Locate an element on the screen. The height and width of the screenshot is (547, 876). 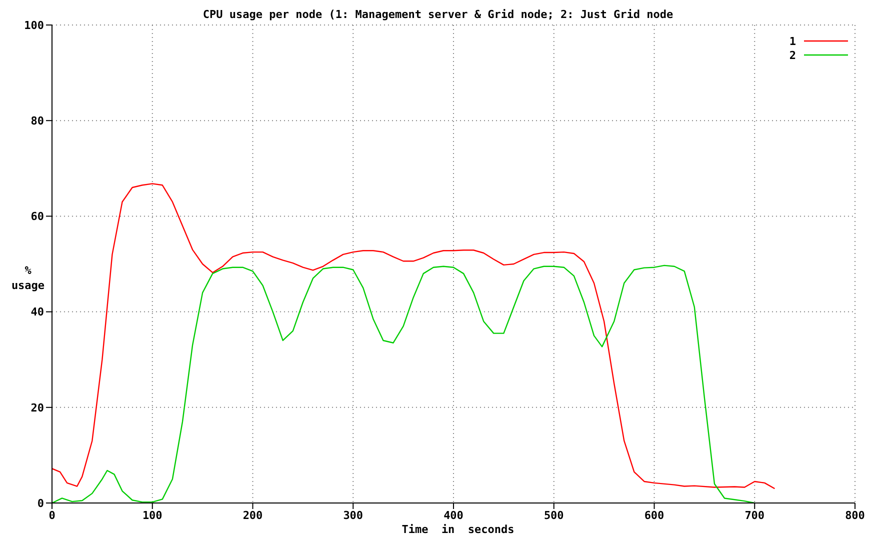
y-tick-label: 20 is located at coordinates (37, 407).